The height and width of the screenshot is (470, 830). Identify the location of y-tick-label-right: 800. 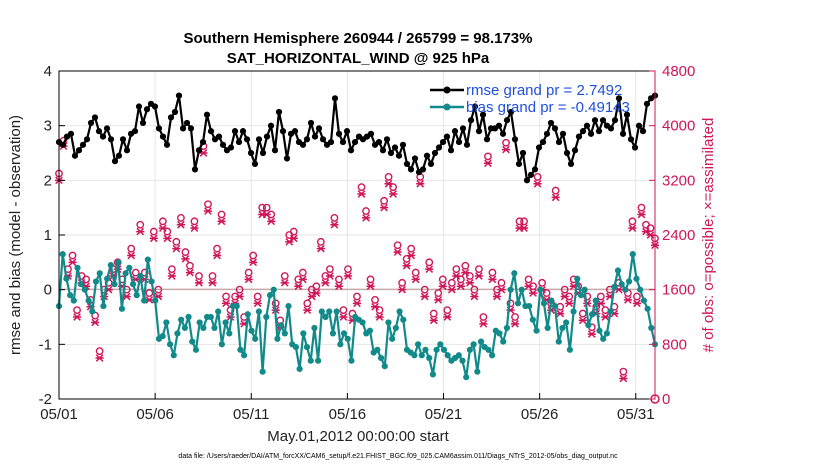
(674, 344).